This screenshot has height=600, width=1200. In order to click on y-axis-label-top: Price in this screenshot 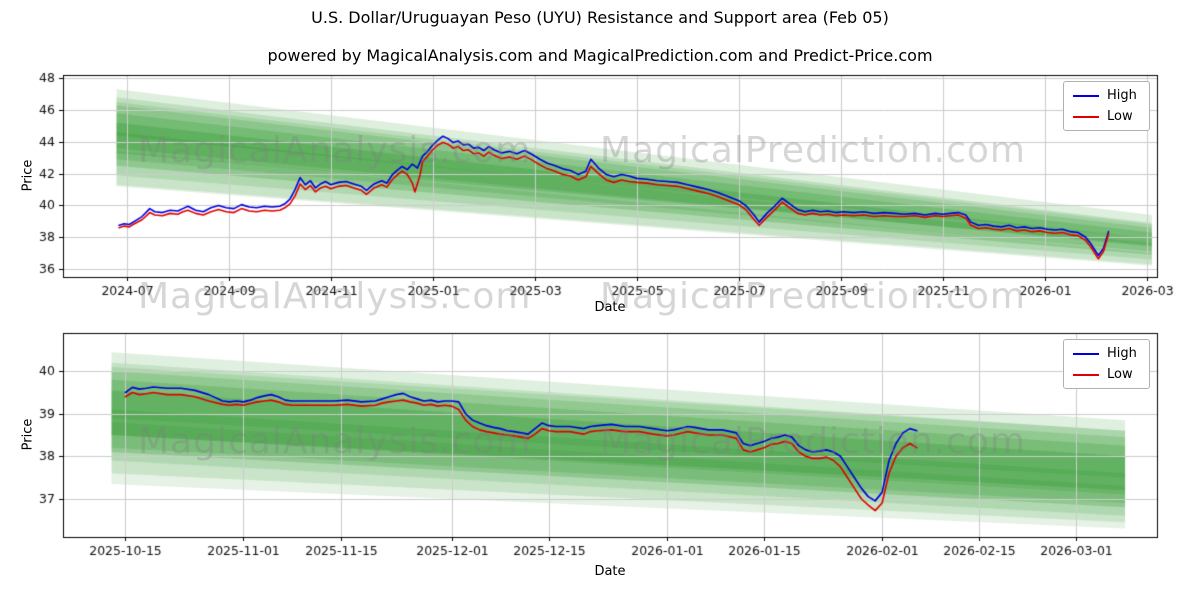, I will do `click(28, 175)`.